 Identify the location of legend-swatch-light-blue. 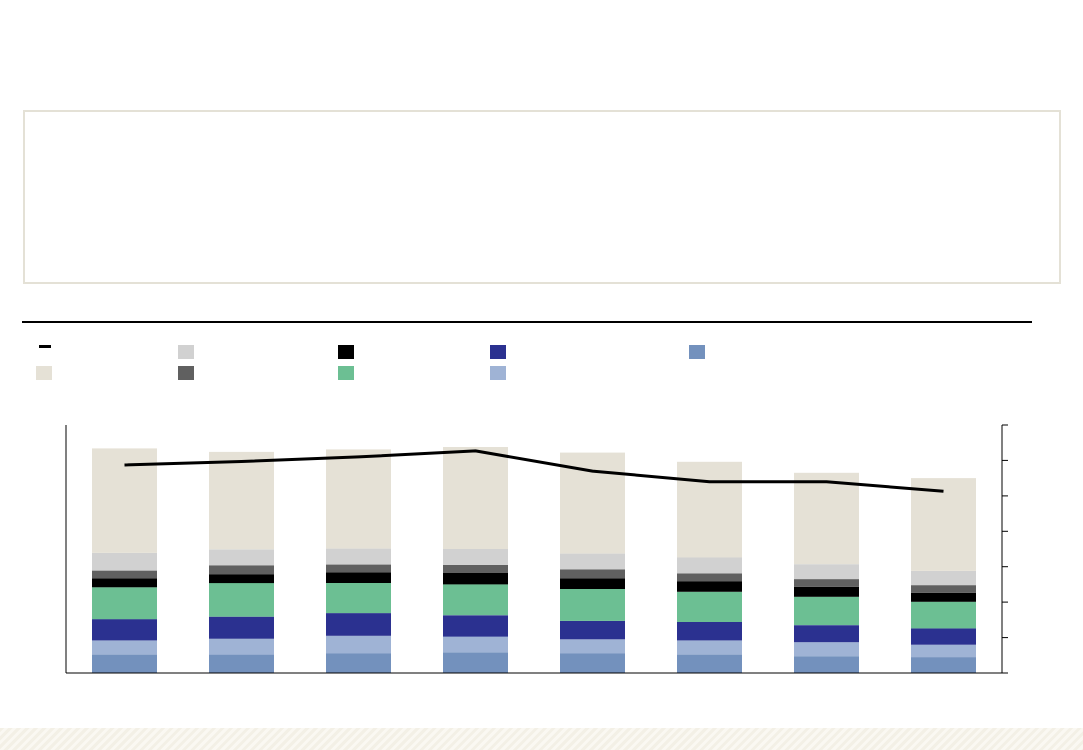
(498, 373).